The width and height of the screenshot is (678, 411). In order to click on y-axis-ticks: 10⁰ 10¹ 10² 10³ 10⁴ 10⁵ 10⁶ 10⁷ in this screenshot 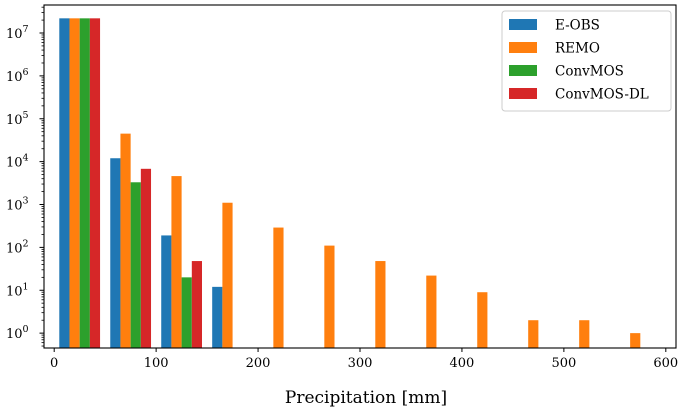, I will do `click(25, 176)`.